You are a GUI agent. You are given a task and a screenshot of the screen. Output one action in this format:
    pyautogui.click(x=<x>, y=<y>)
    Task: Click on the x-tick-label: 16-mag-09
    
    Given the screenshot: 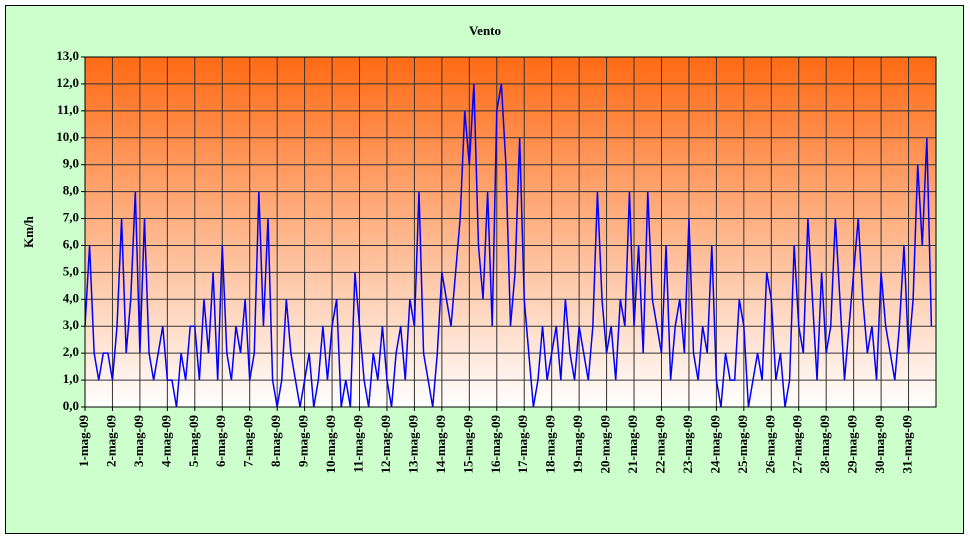 What is the action you would take?
    pyautogui.click(x=495, y=444)
    